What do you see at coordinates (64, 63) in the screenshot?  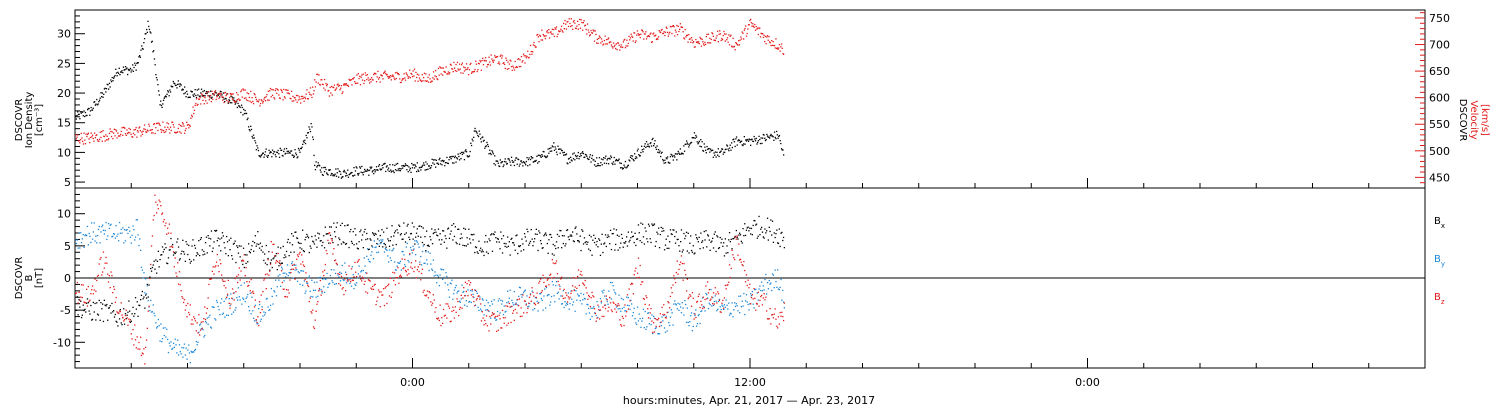 I see `density-tick-label: 25` at bounding box center [64, 63].